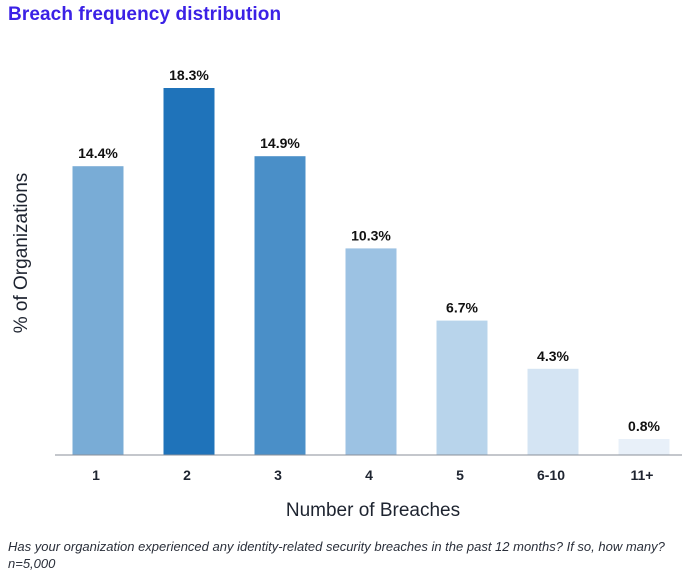  Describe the element at coordinates (189, 75) in the screenshot. I see `data-label-2: 18.3%` at that location.